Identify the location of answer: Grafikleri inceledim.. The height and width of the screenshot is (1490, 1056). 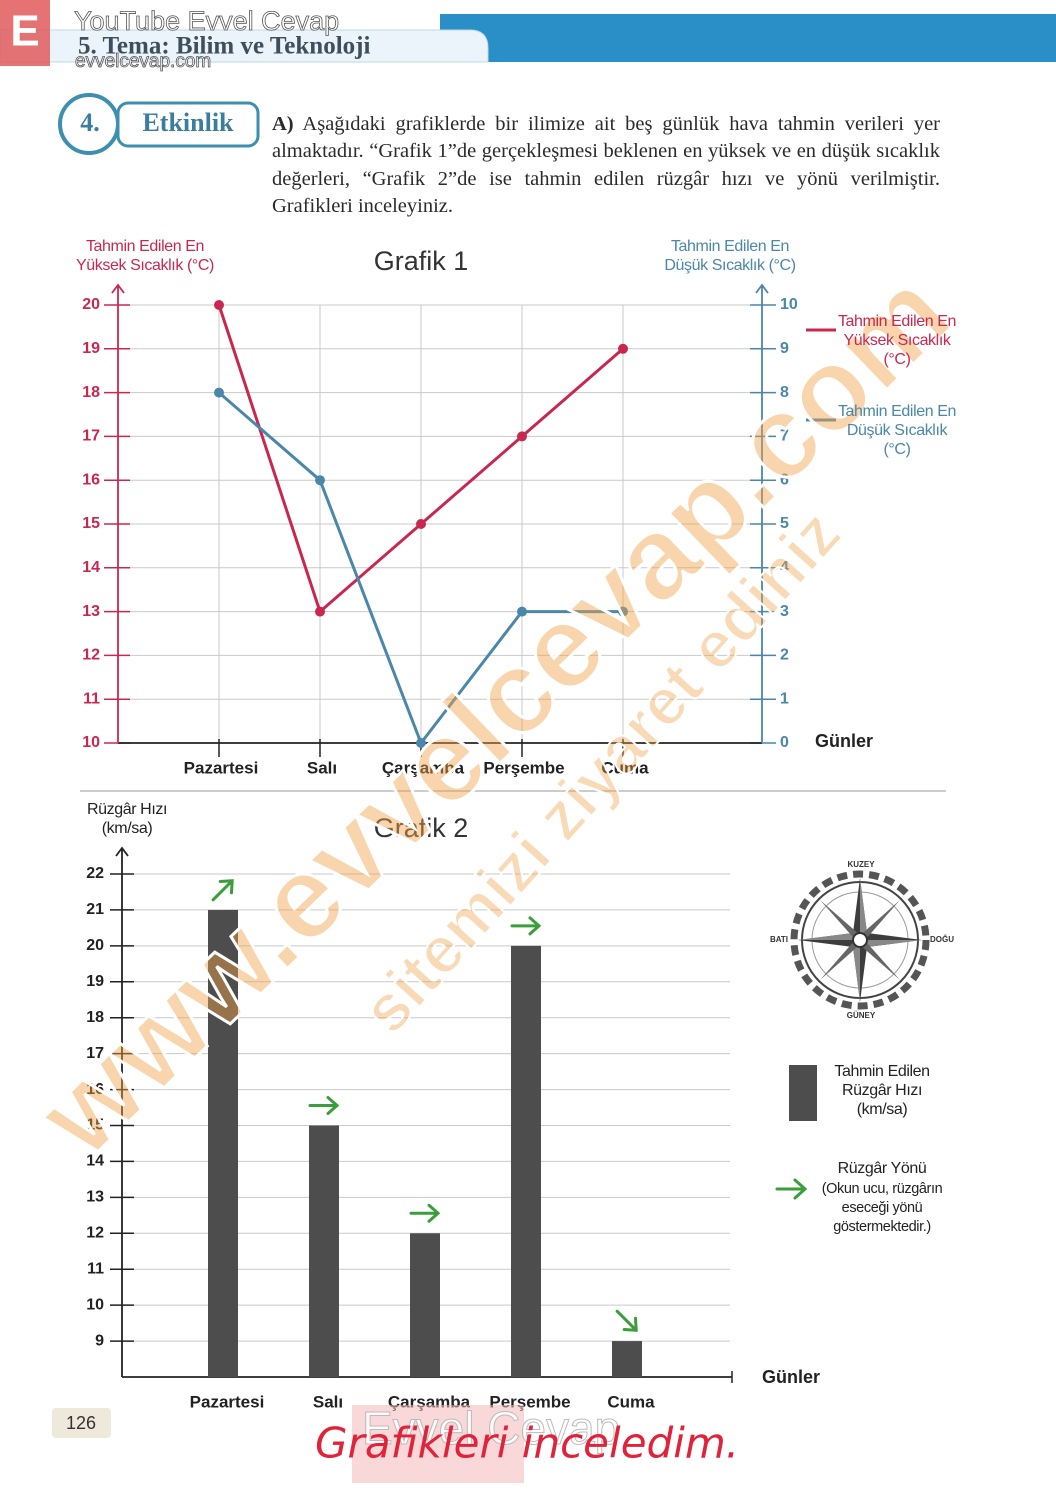
(527, 1443).